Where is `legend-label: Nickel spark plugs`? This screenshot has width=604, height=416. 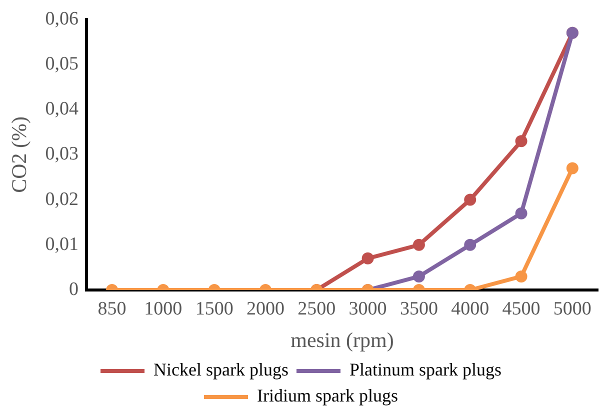 legend-label: Nickel spark plugs is located at coordinates (221, 370).